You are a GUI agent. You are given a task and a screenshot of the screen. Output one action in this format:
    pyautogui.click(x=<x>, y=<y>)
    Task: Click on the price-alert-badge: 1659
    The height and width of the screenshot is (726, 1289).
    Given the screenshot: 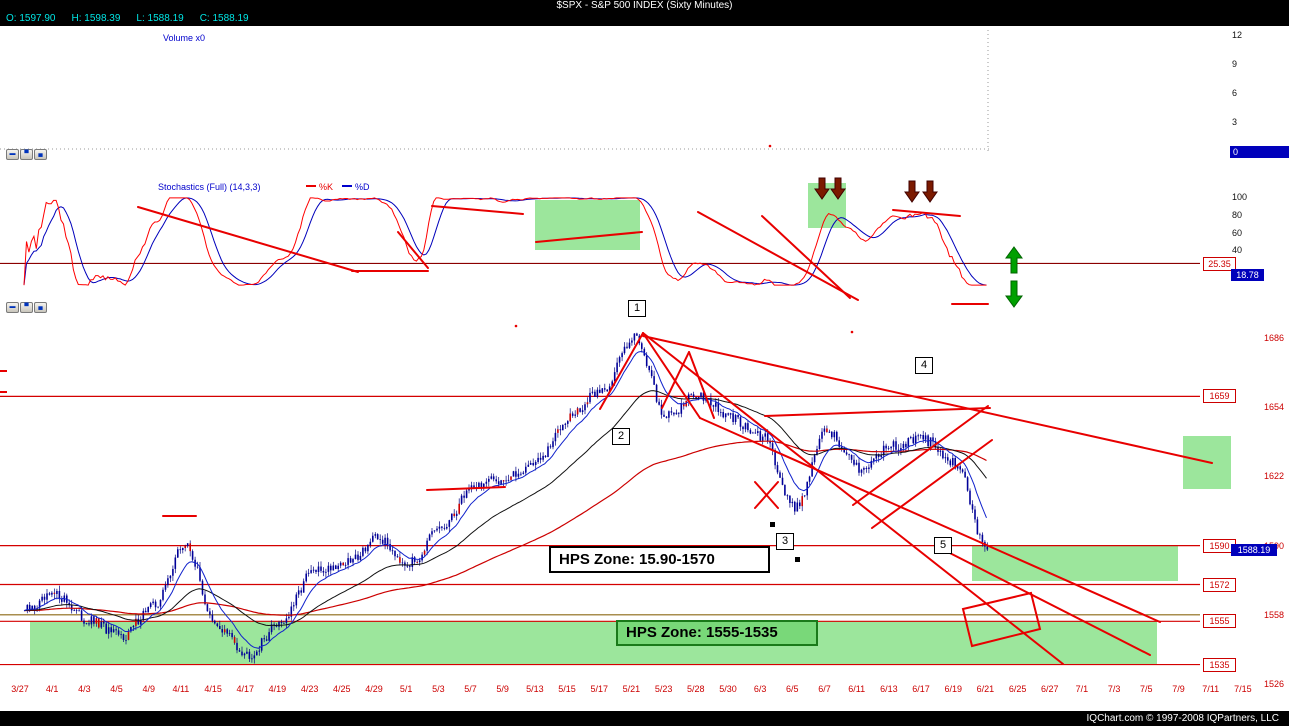 What is the action you would take?
    pyautogui.click(x=1219, y=396)
    